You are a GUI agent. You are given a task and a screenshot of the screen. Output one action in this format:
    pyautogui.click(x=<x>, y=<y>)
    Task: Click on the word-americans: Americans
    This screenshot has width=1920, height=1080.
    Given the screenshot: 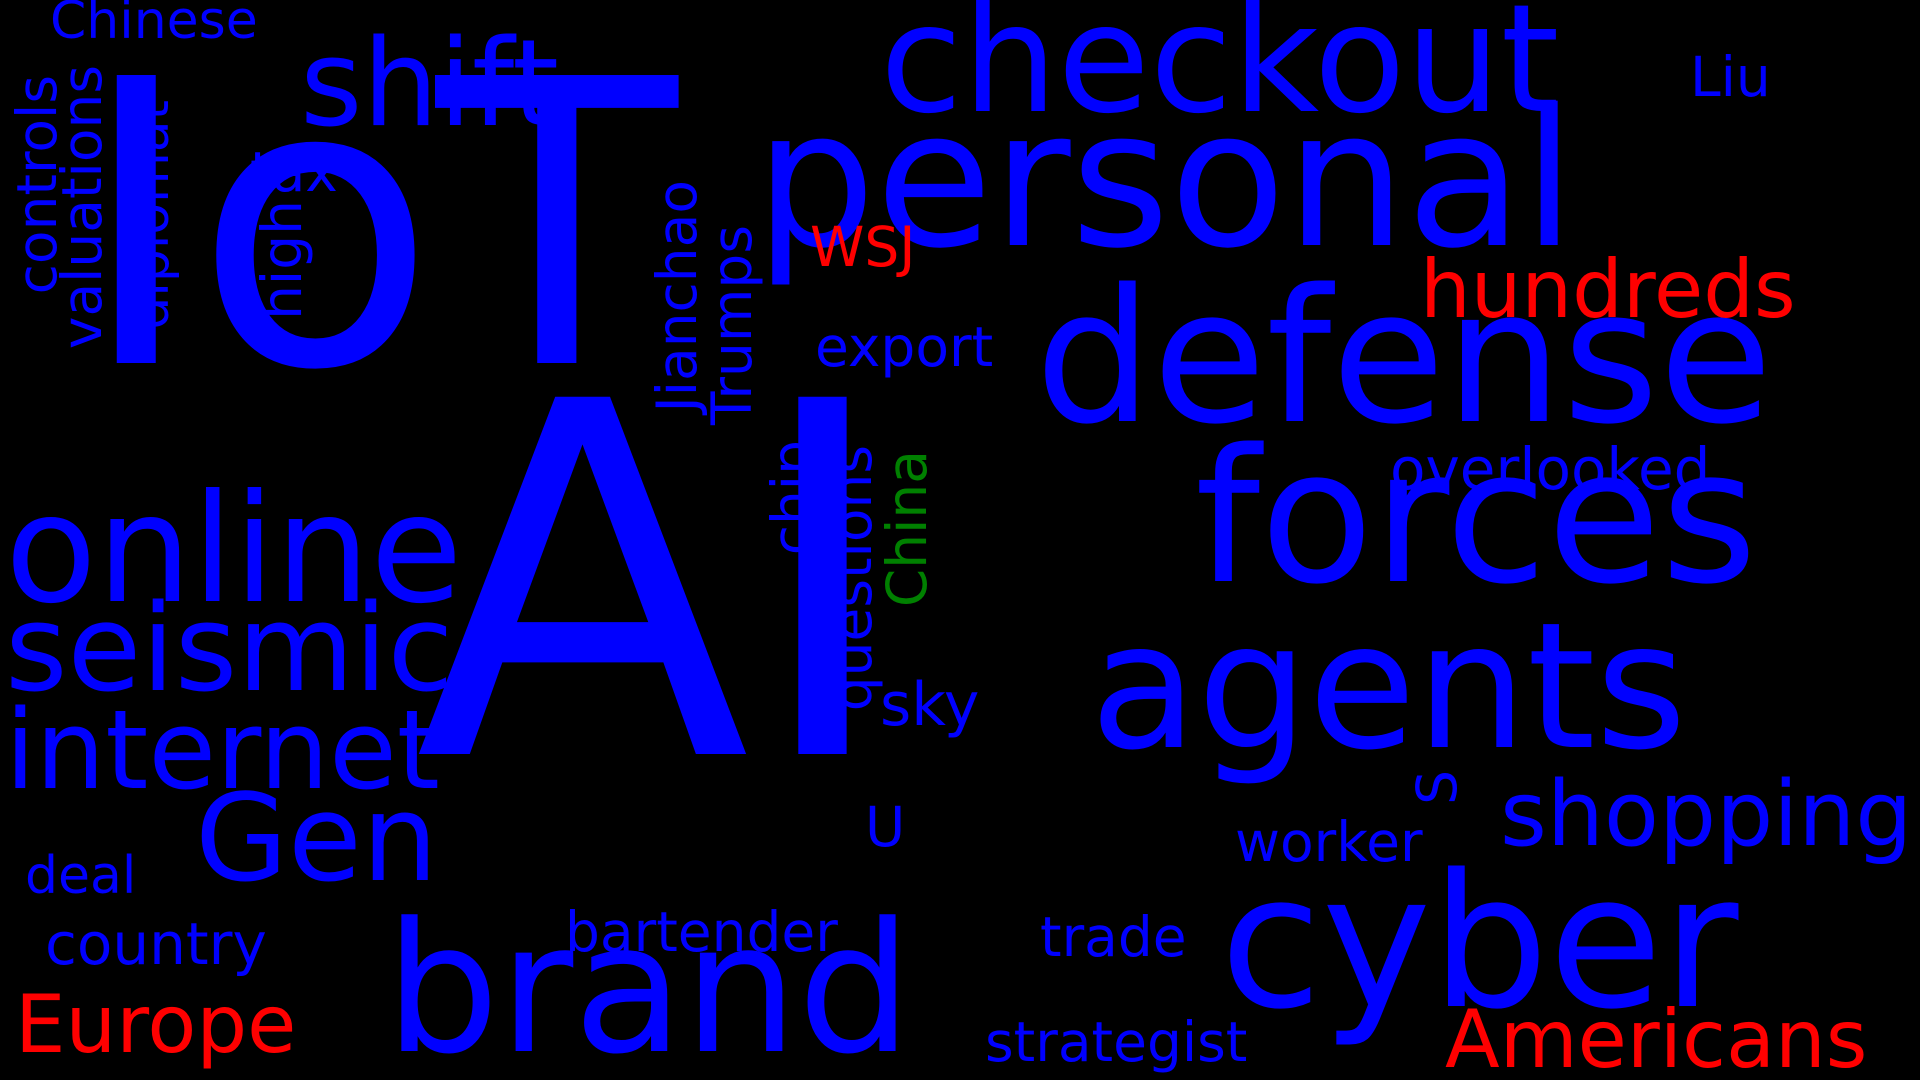 What is the action you would take?
    pyautogui.click(x=1656, y=1036)
    